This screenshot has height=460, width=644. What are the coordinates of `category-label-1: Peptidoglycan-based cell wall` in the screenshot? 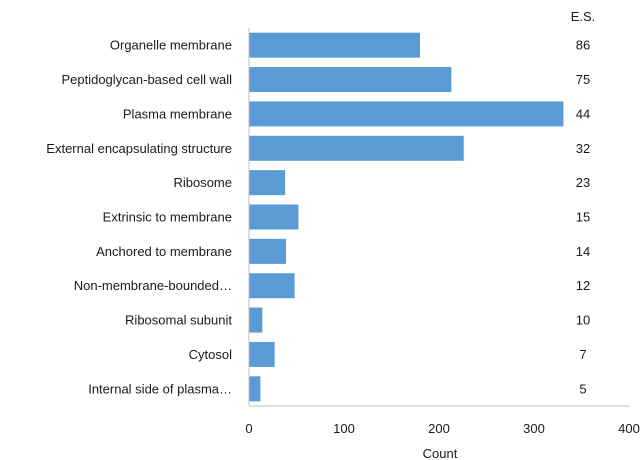 It's located at (146, 79).